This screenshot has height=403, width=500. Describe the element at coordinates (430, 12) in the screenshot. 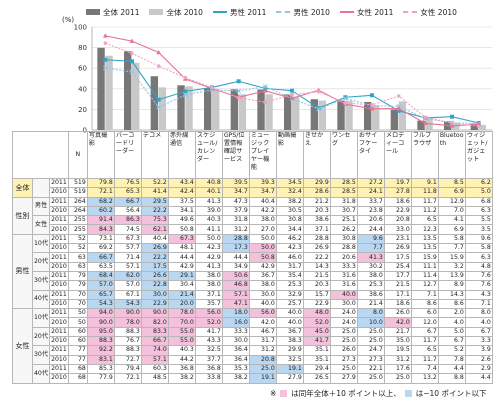

I see `legend-item-5: 女性 2010` at that location.